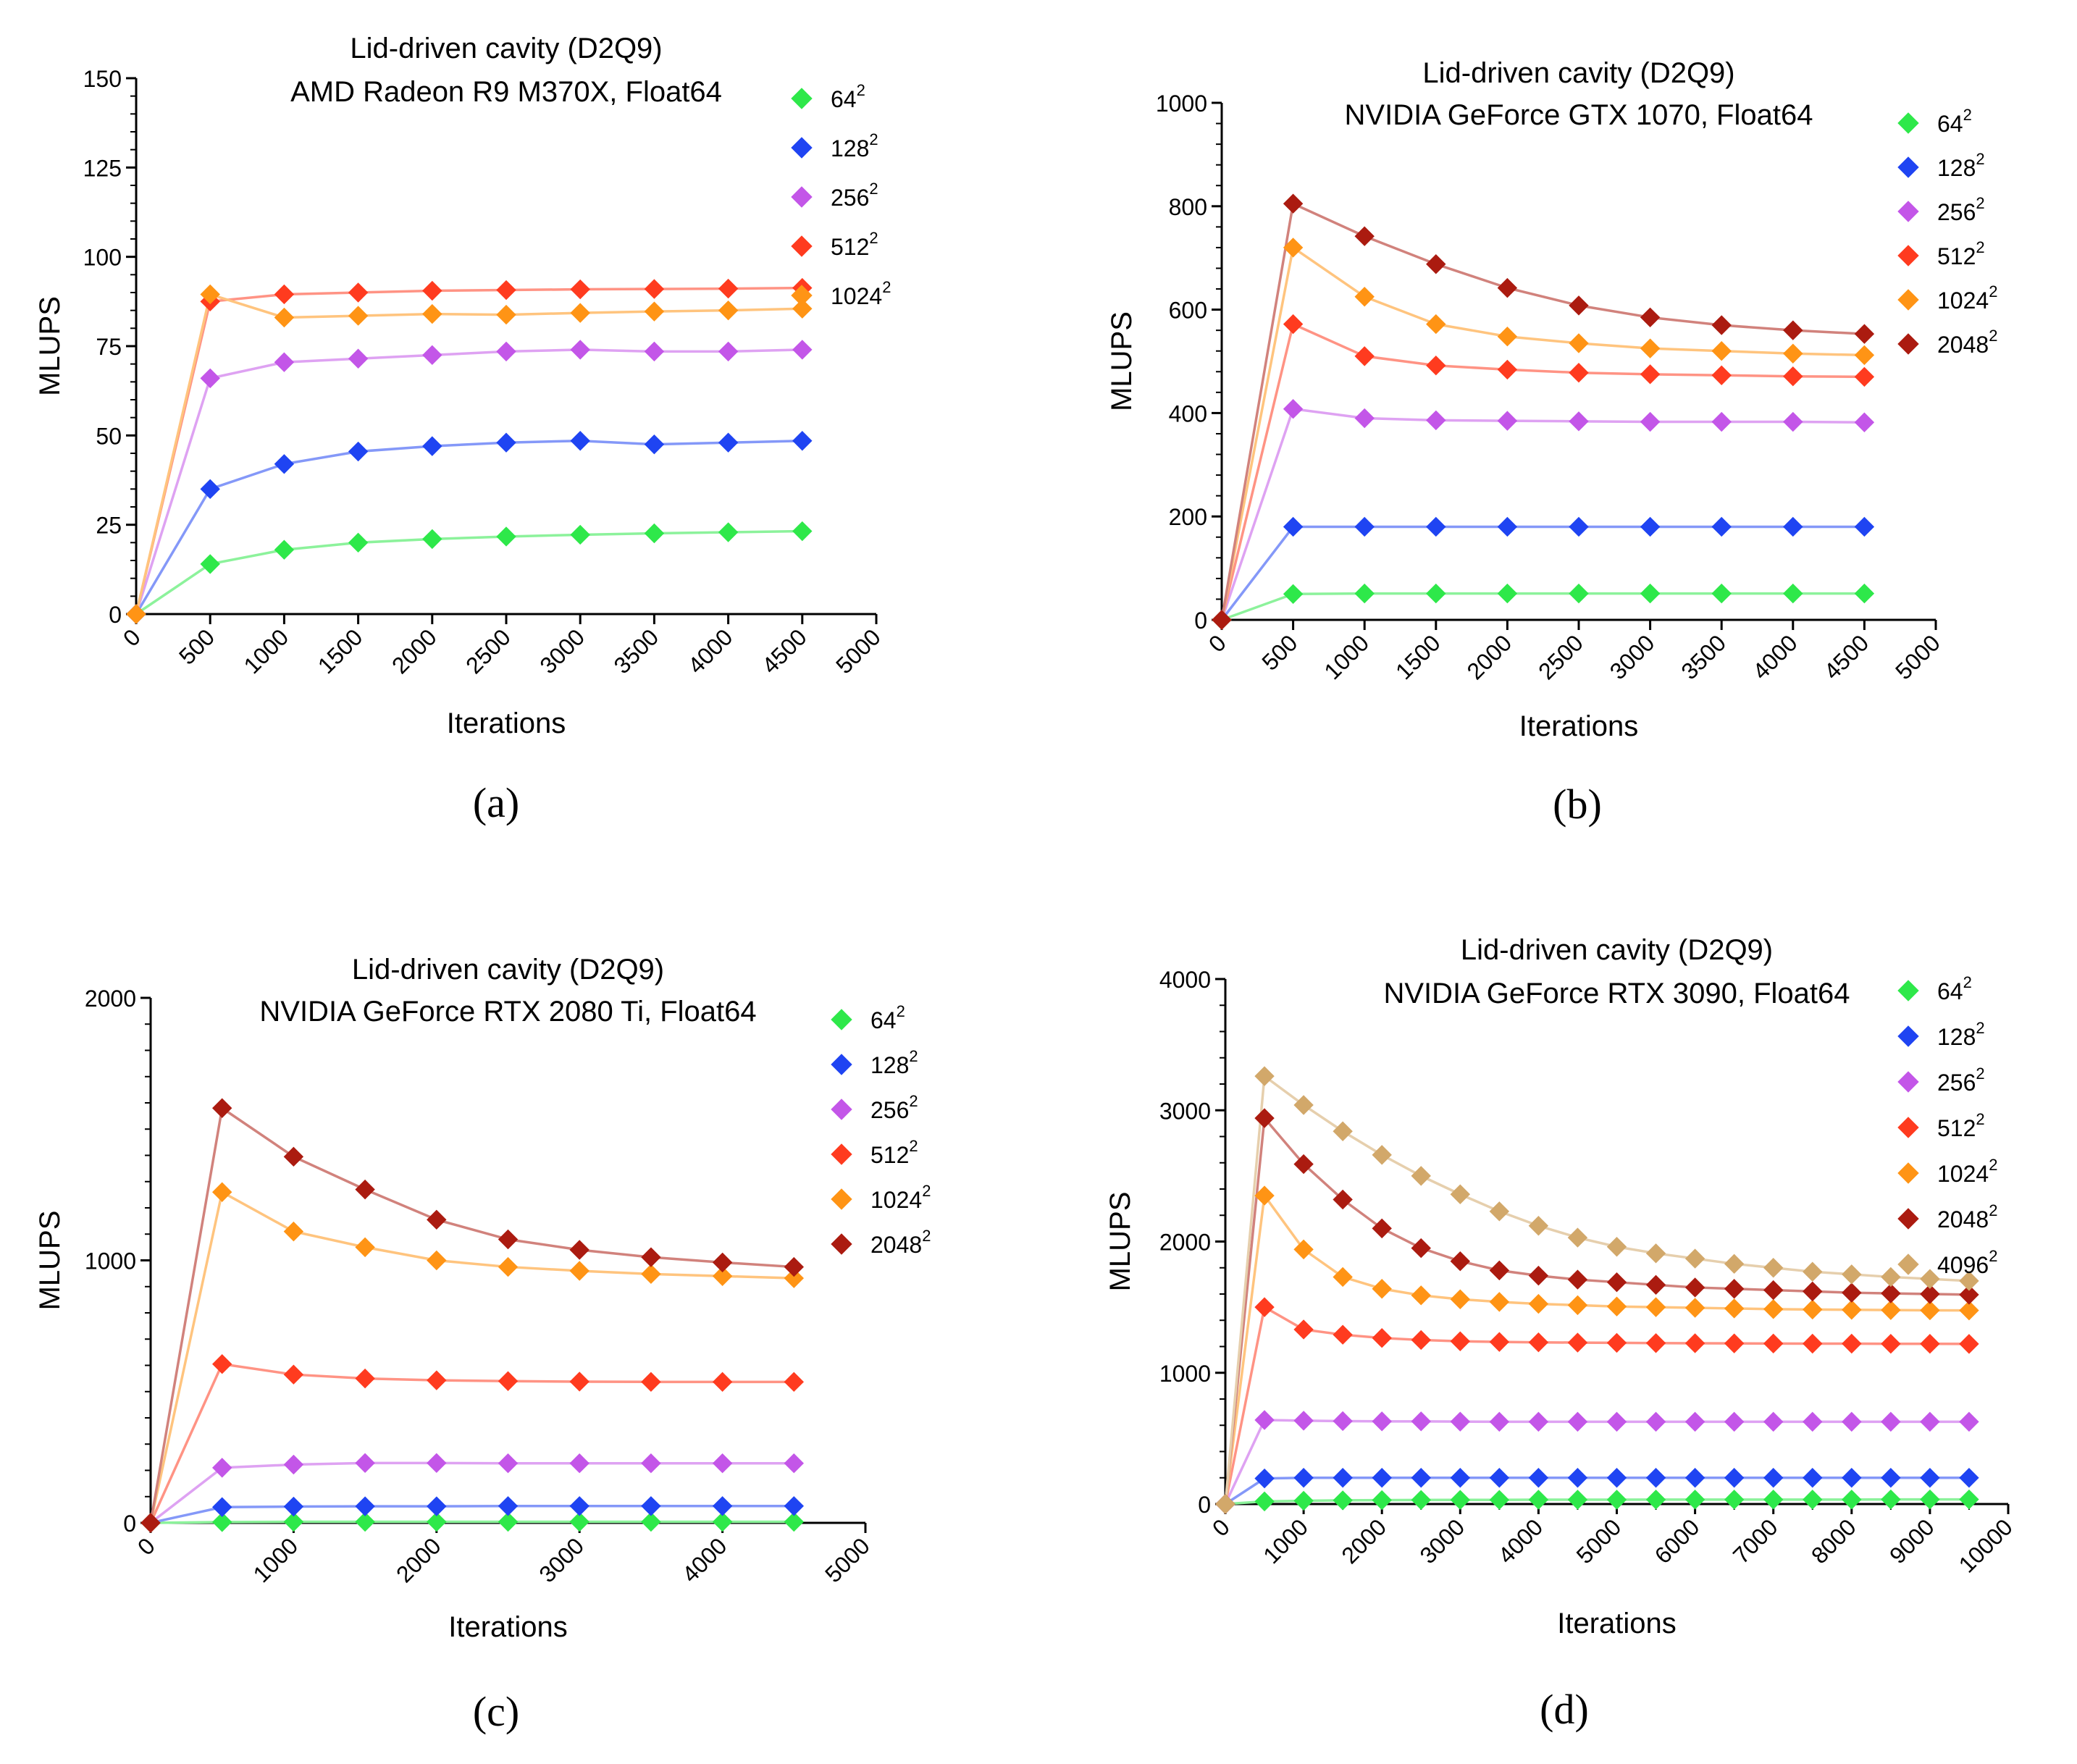  Describe the element at coordinates (1967, 1262) in the screenshot. I see `legend-label: 40962` at that location.